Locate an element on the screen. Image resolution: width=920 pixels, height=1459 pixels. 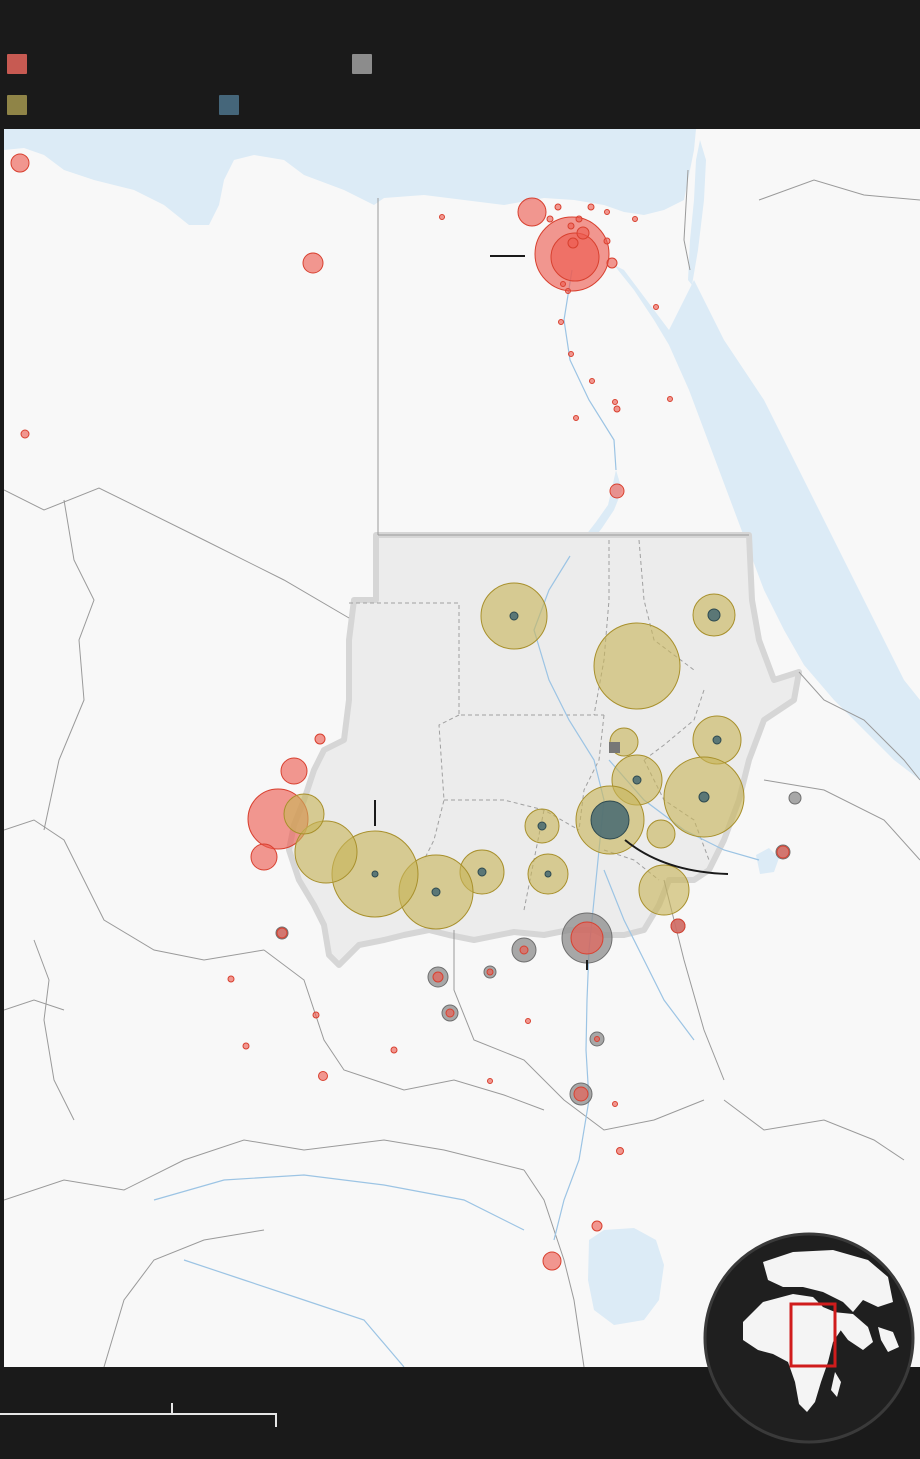
gray-square-marker is located at coordinates (614, 747).